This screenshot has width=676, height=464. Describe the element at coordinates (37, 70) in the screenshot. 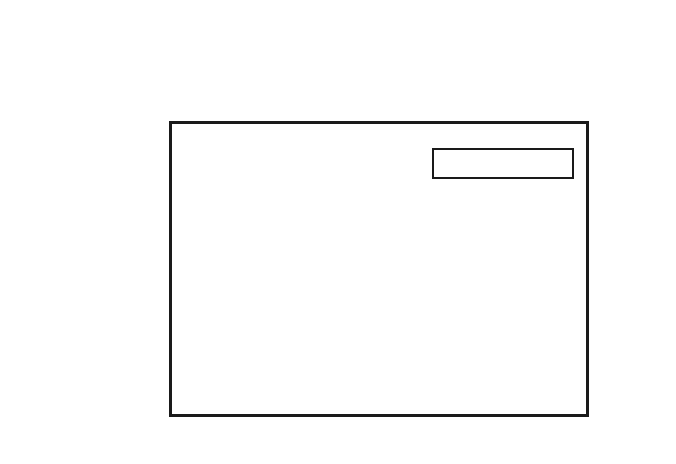

I see `chart-subtitle-row` at that location.